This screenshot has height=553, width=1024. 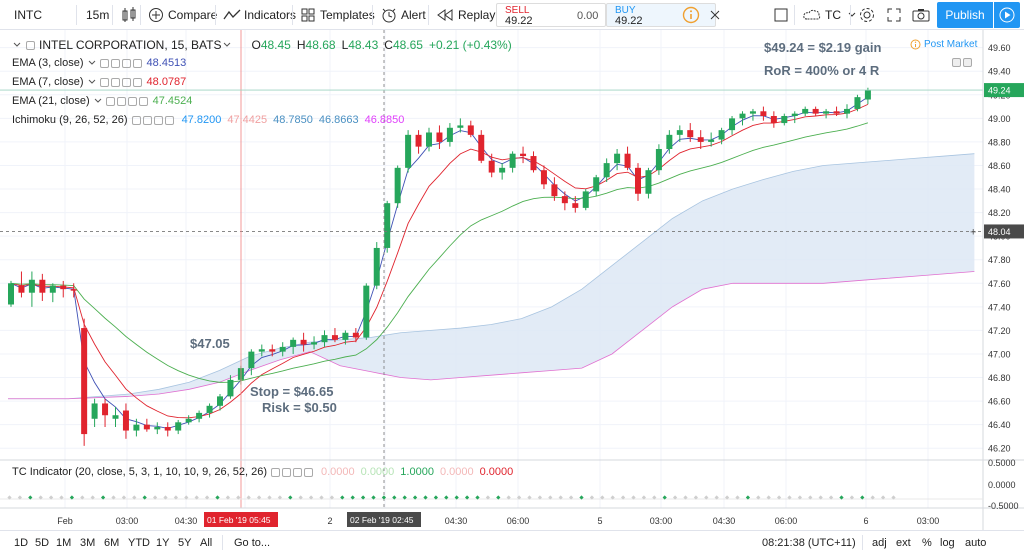 I want to click on undo-icon, so click(x=715, y=15).